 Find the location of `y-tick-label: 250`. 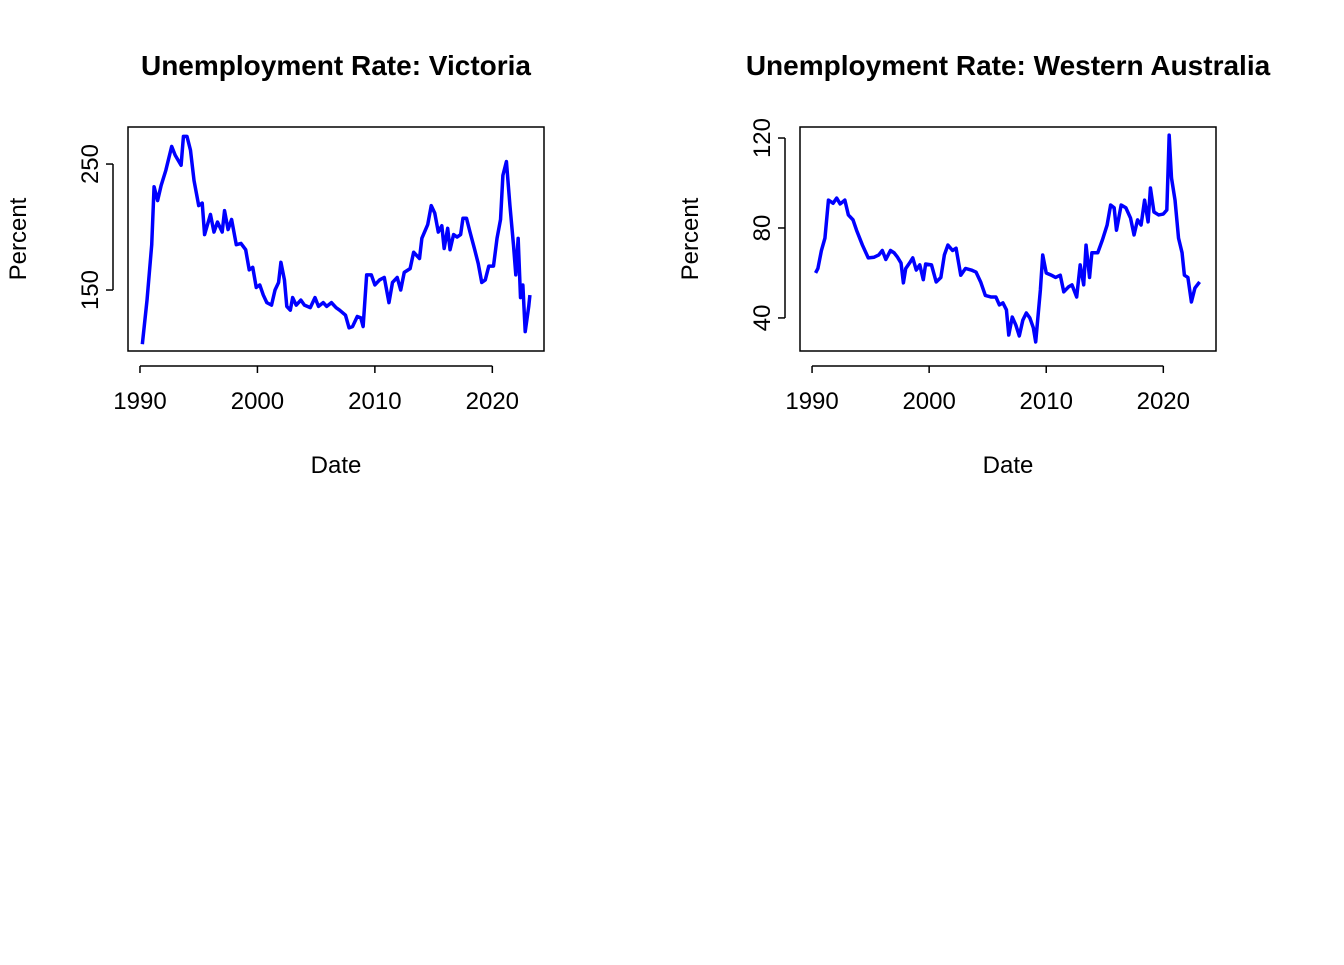

y-tick-label: 250 is located at coordinates (90, 164).